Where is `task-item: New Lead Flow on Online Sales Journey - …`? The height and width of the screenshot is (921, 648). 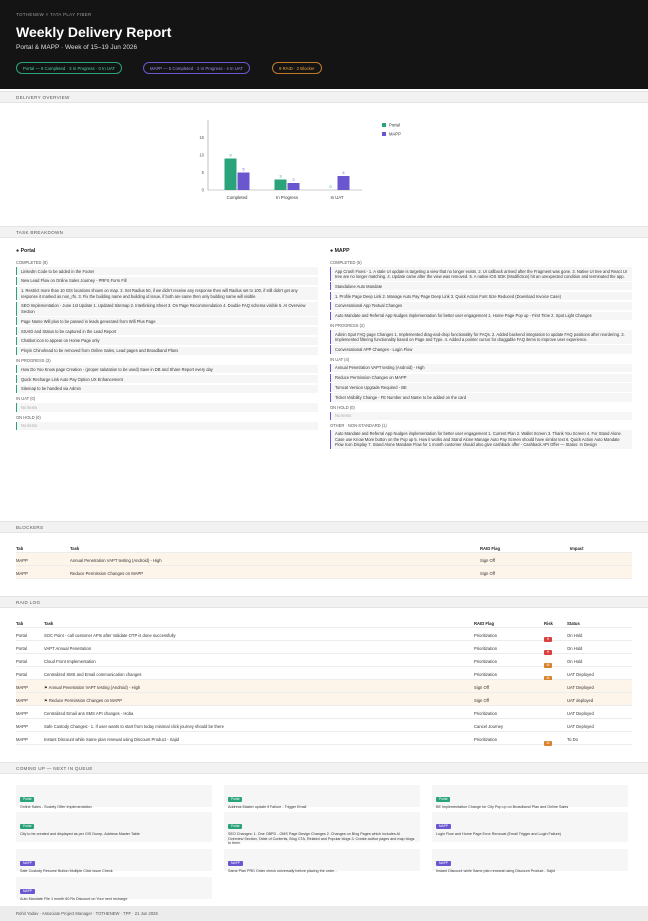 task-item: New Lead Flow on Online Sales Journey - … is located at coordinates (167, 281).